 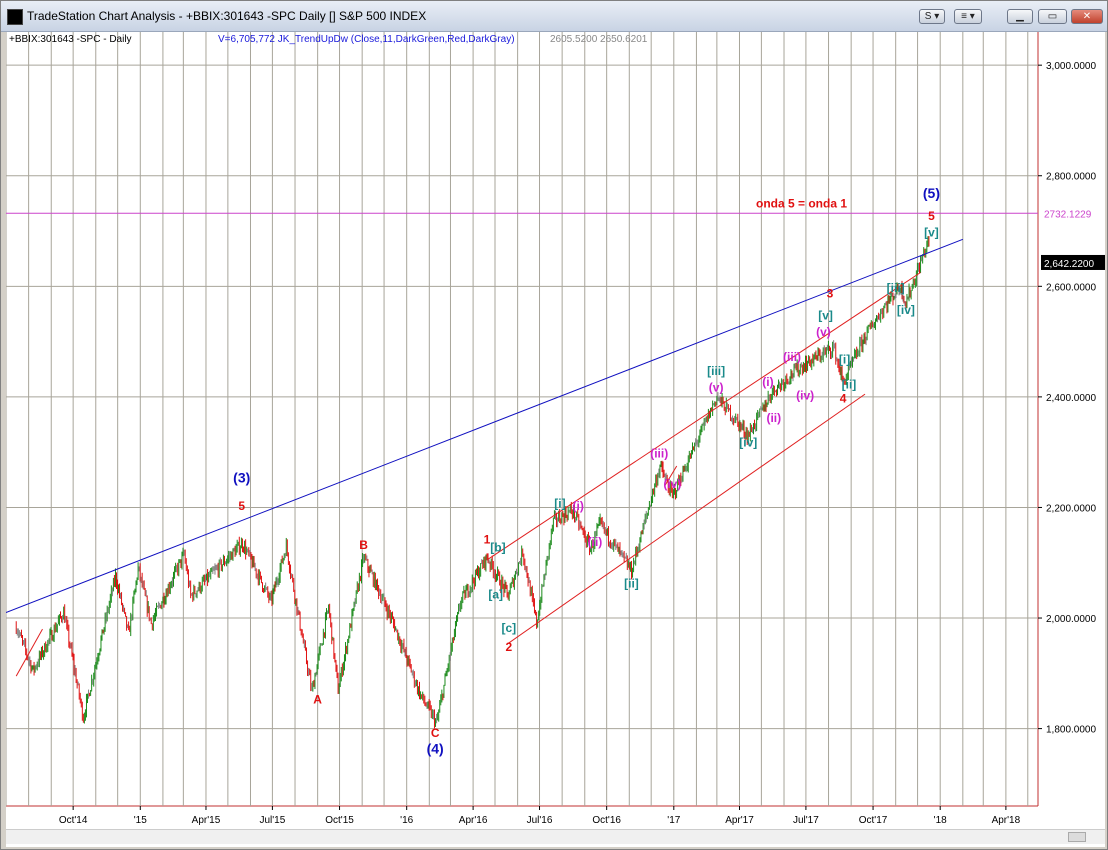 What do you see at coordinates (931, 193) in the screenshot?
I see `wave-label: (5)` at bounding box center [931, 193].